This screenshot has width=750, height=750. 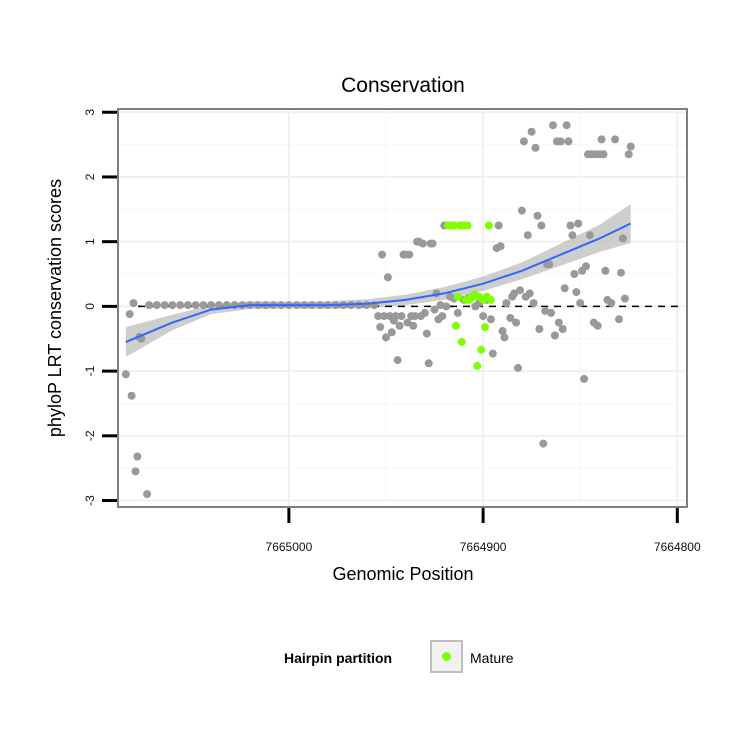 What do you see at coordinates (90, 435) in the screenshot?
I see `y-tick-label: -2` at bounding box center [90, 435].